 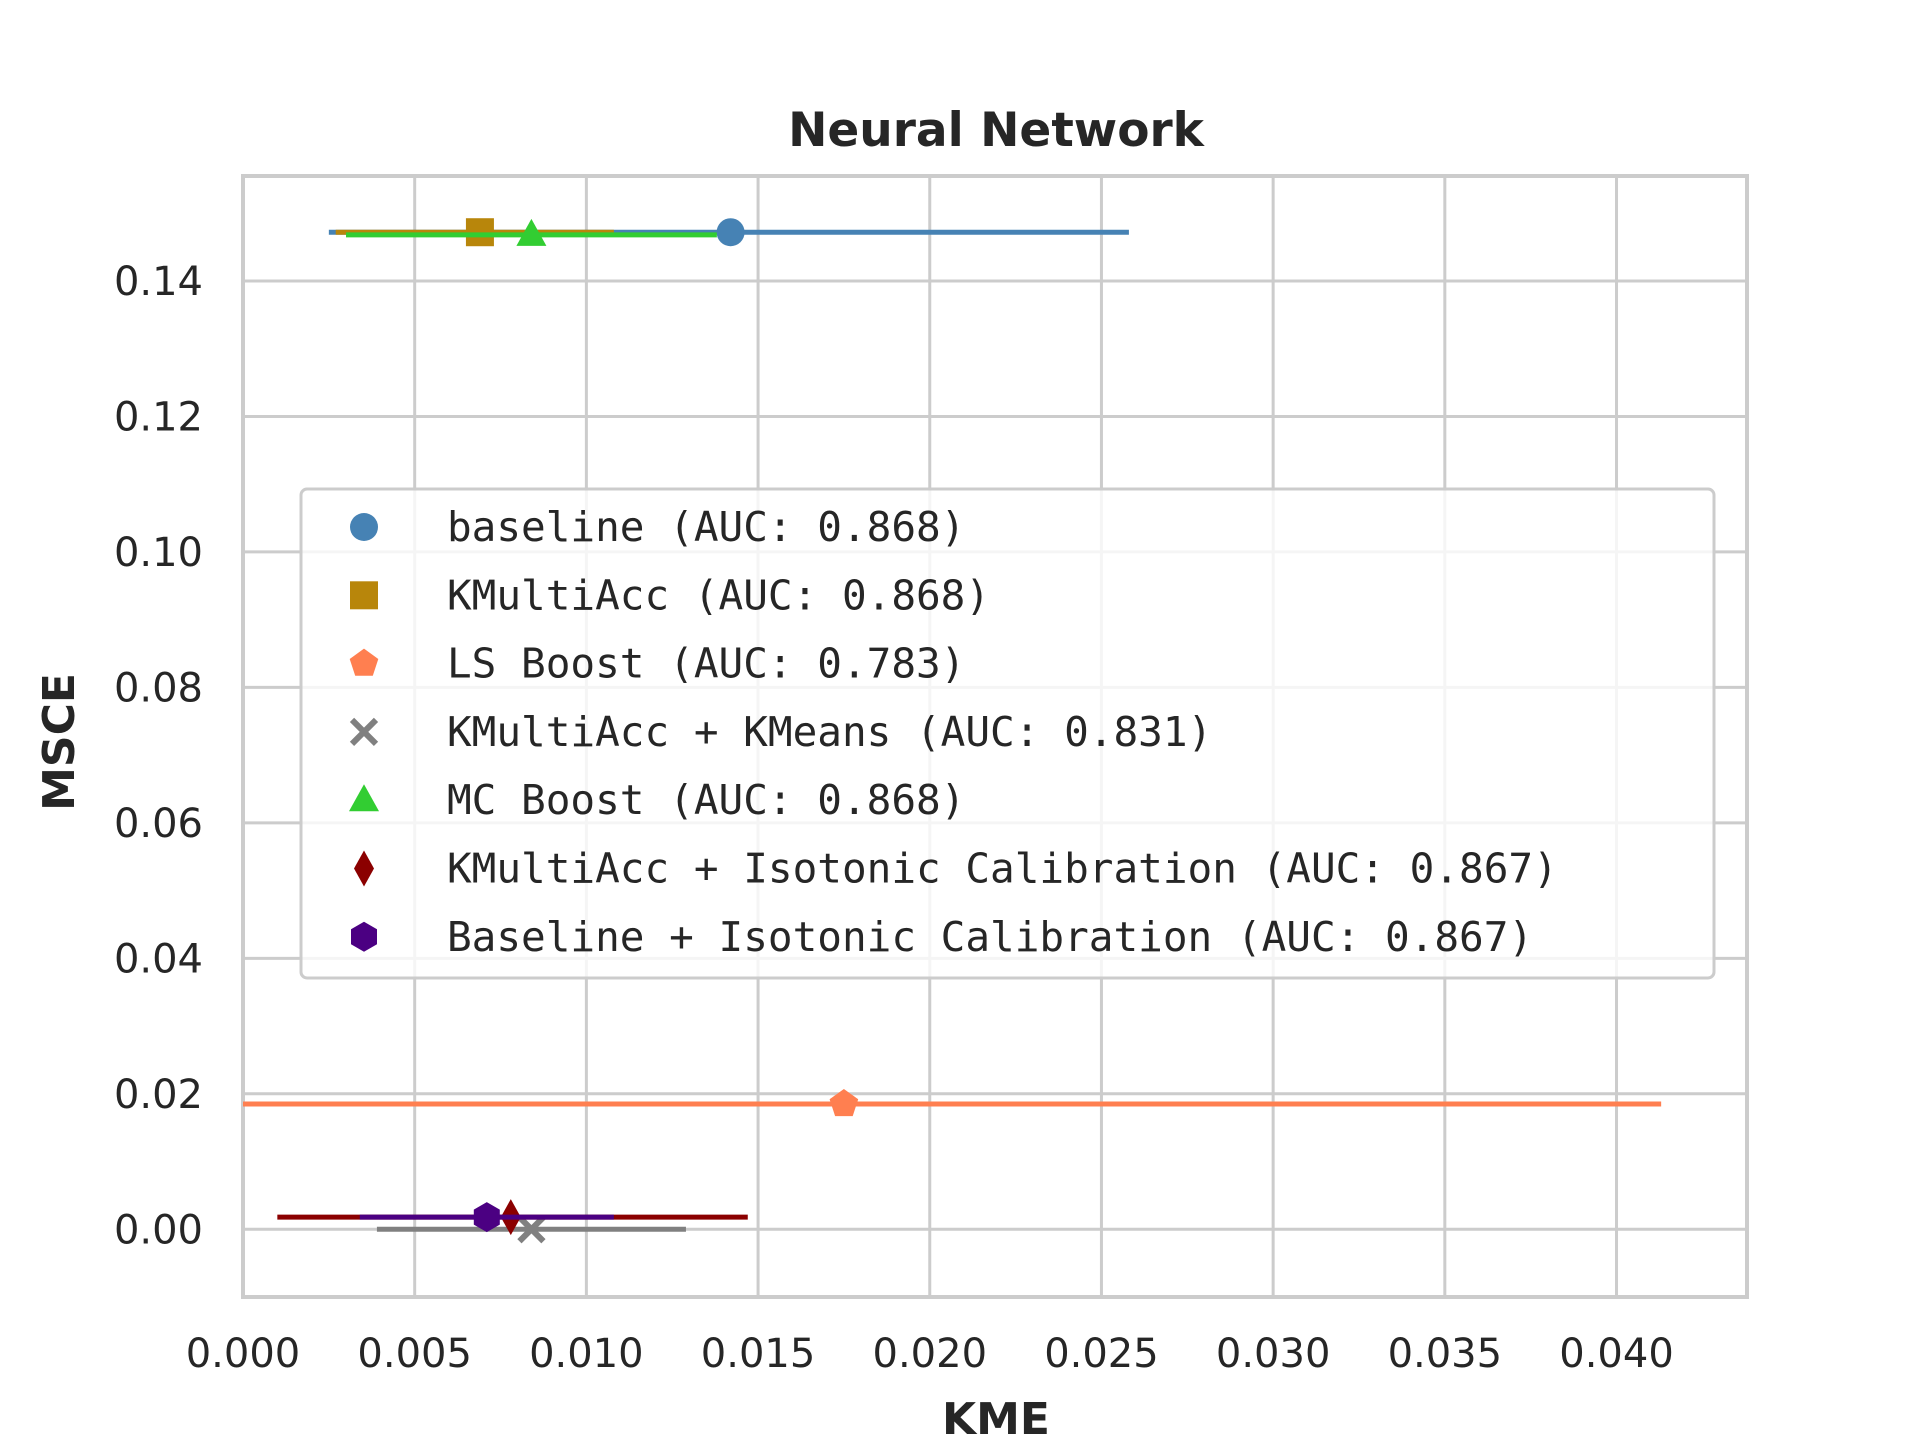 What do you see at coordinates (158, 1230) in the screenshot?
I see `y-tick-label: 0.00` at bounding box center [158, 1230].